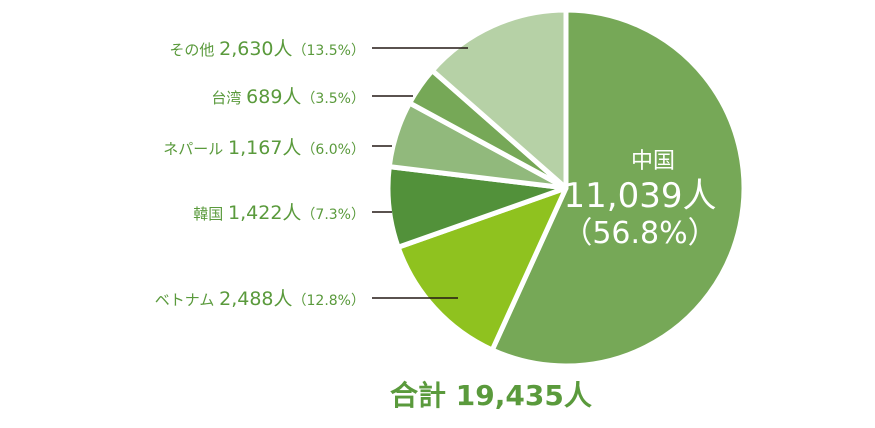  Describe the element at coordinates (210, 214) in the screenshot. I see `slice-2-name: 韓国` at that location.